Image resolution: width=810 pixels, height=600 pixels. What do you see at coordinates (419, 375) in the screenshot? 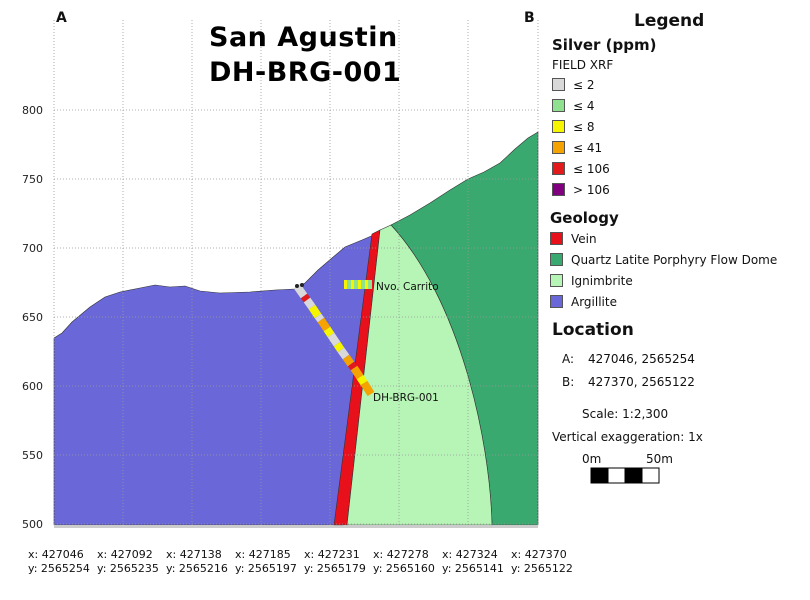
I see `ignimbrite-unit` at bounding box center [419, 375].